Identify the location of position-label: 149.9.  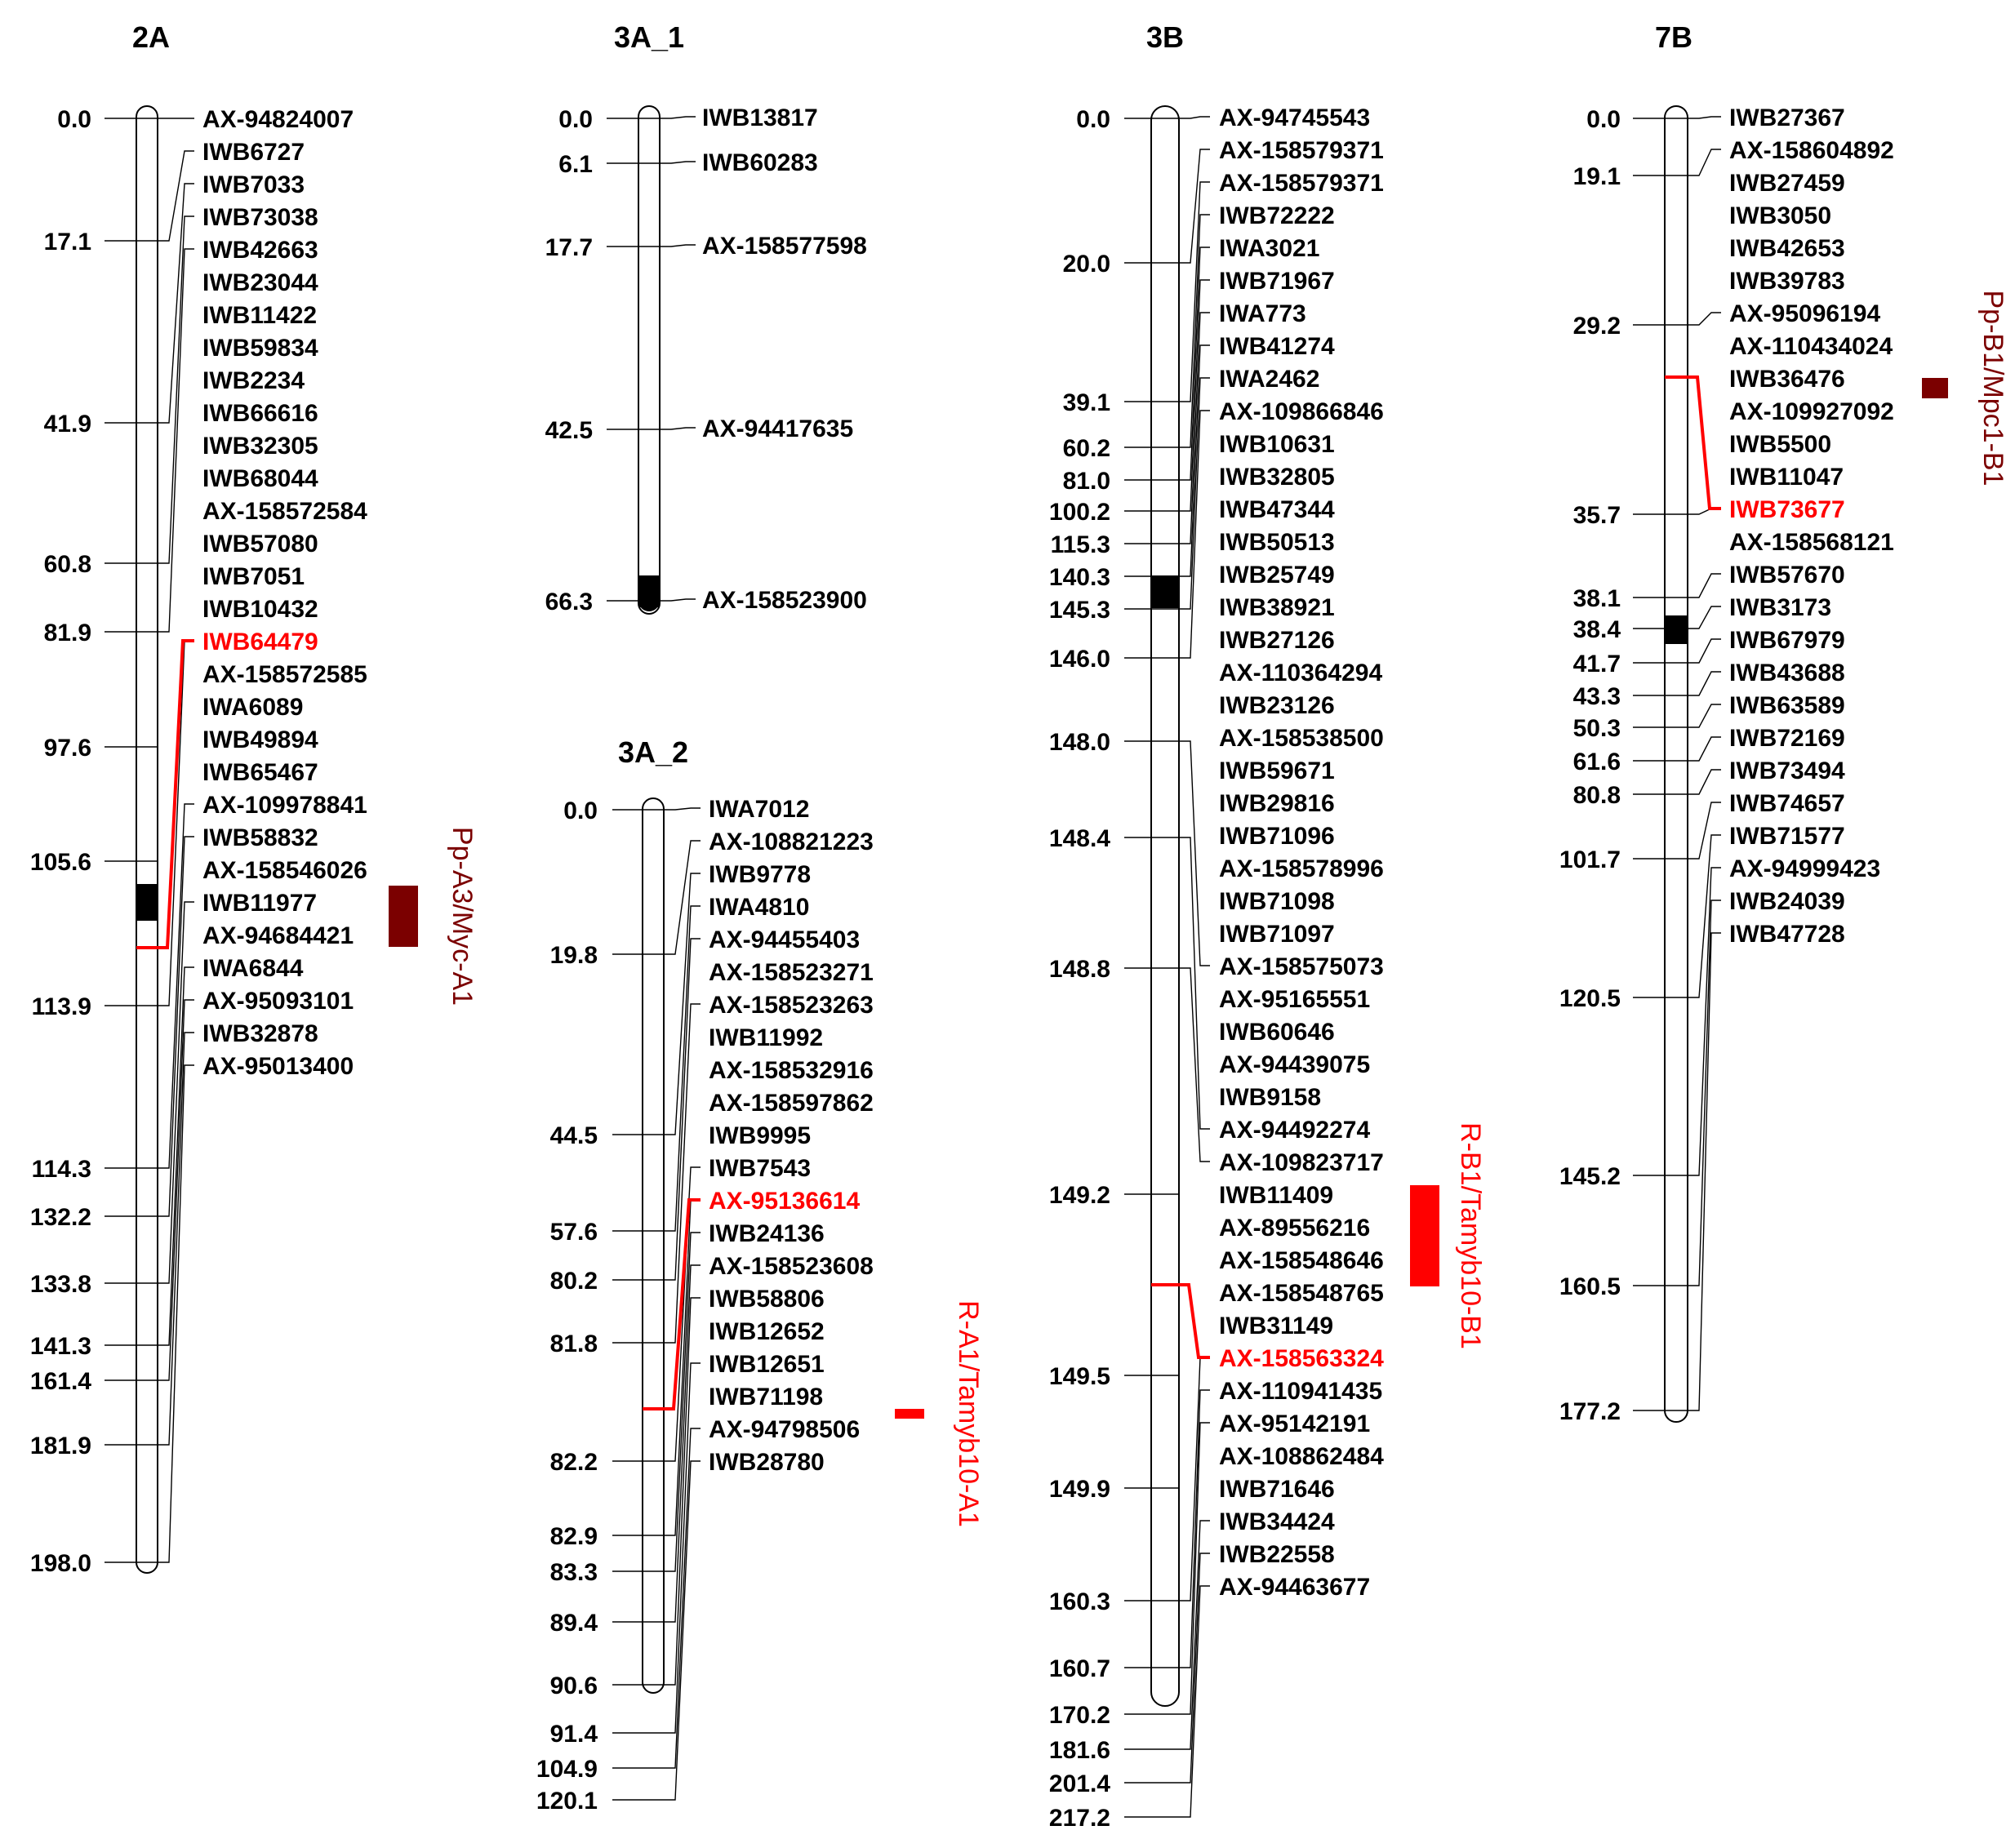
(1079, 1489).